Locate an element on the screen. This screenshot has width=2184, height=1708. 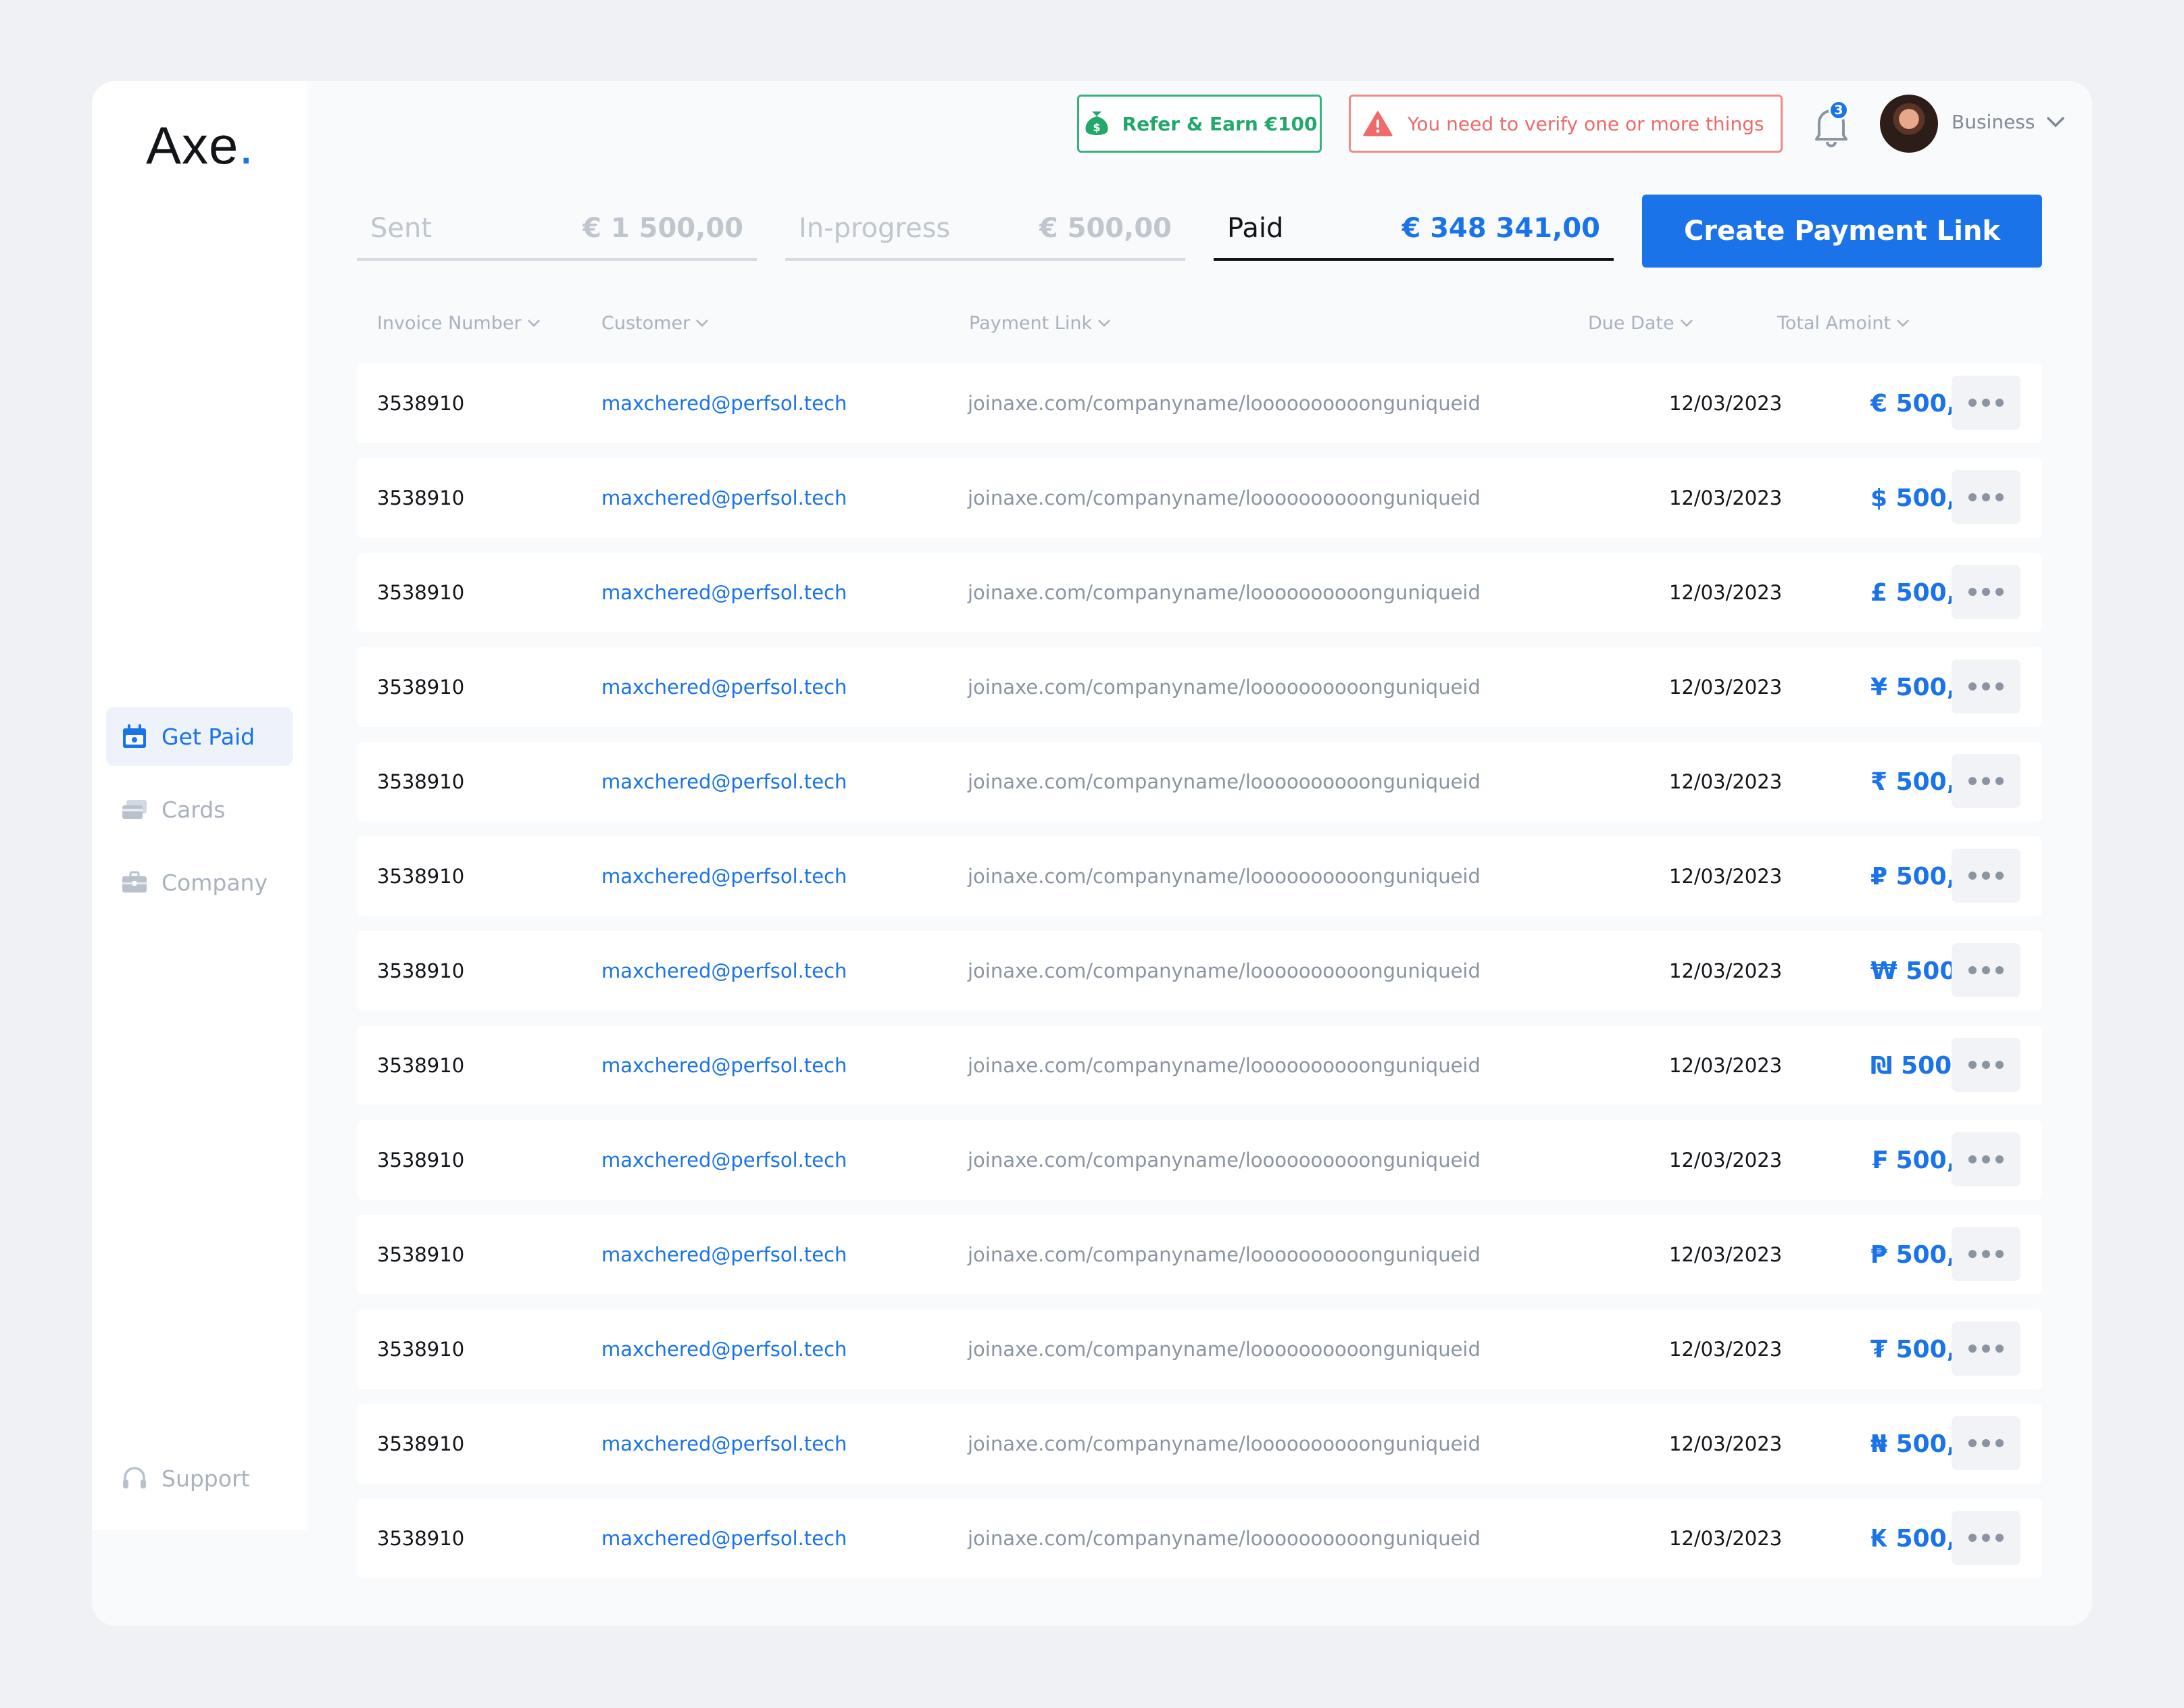
verification-alert-text: You need to verify one or more things is located at coordinates (1586, 124).